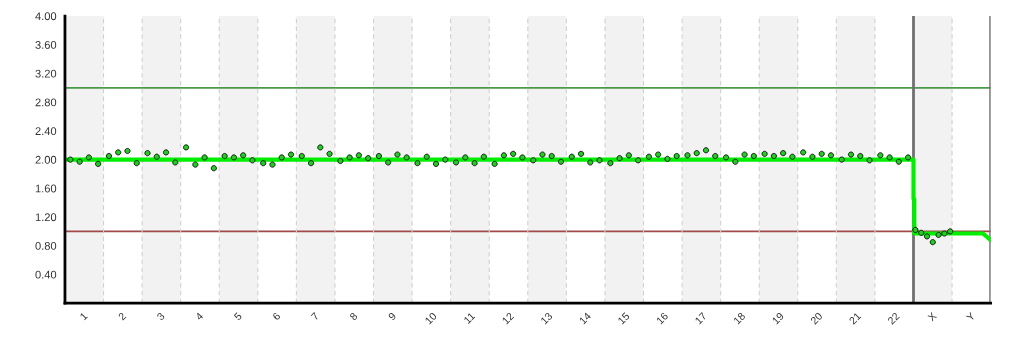 The height and width of the screenshot is (341, 1015). What do you see at coordinates (392, 316) in the screenshot?
I see `x-tick-label: 9` at bounding box center [392, 316].